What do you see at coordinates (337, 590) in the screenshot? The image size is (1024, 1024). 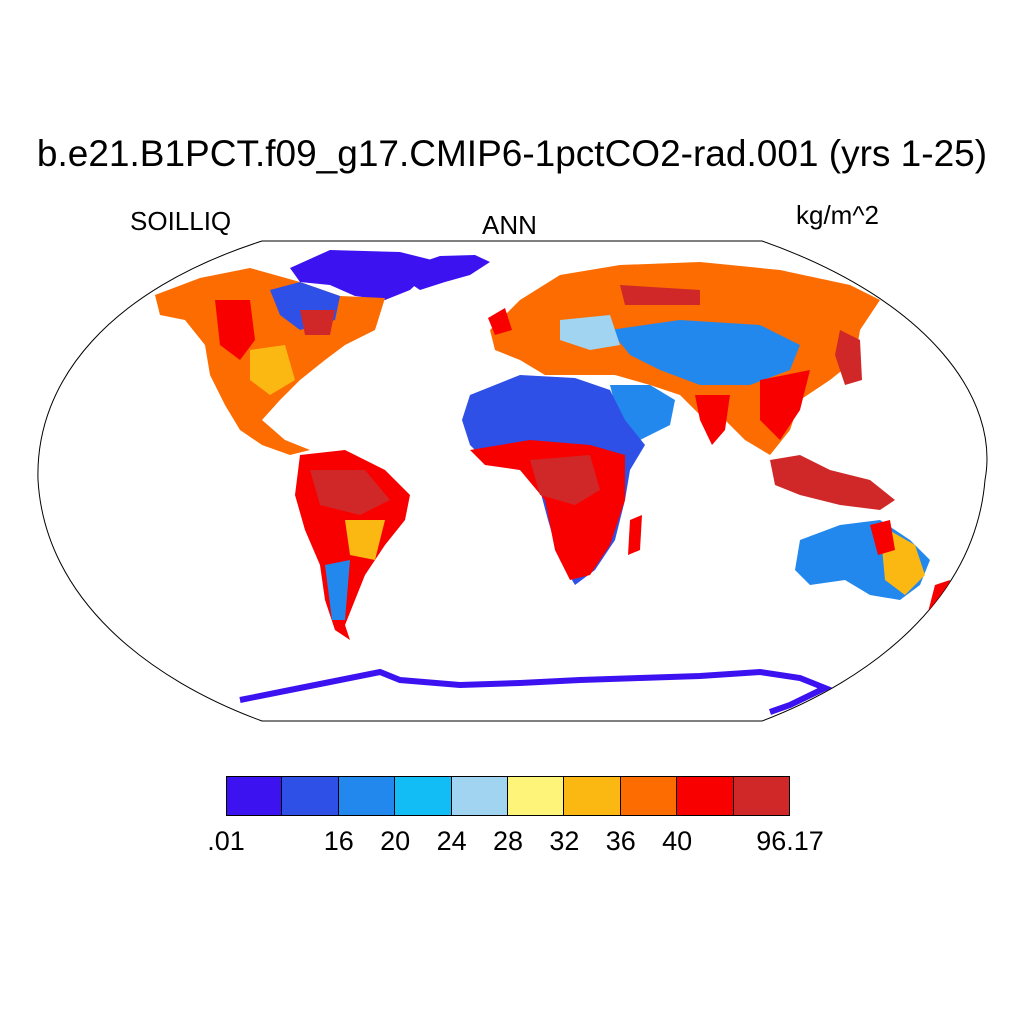 I see `south-america-blue` at bounding box center [337, 590].